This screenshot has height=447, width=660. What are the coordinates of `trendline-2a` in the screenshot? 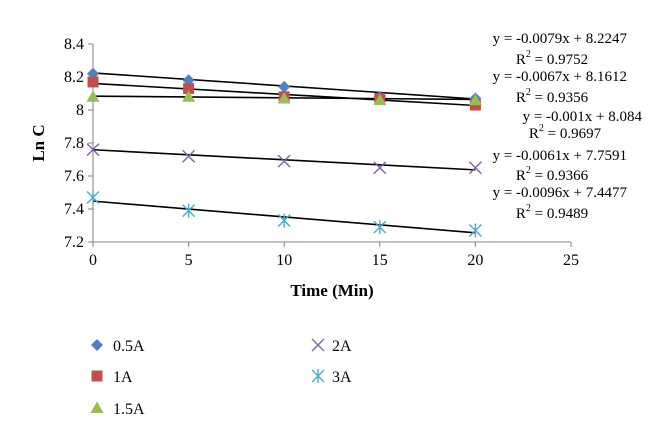 It's located at (284, 159).